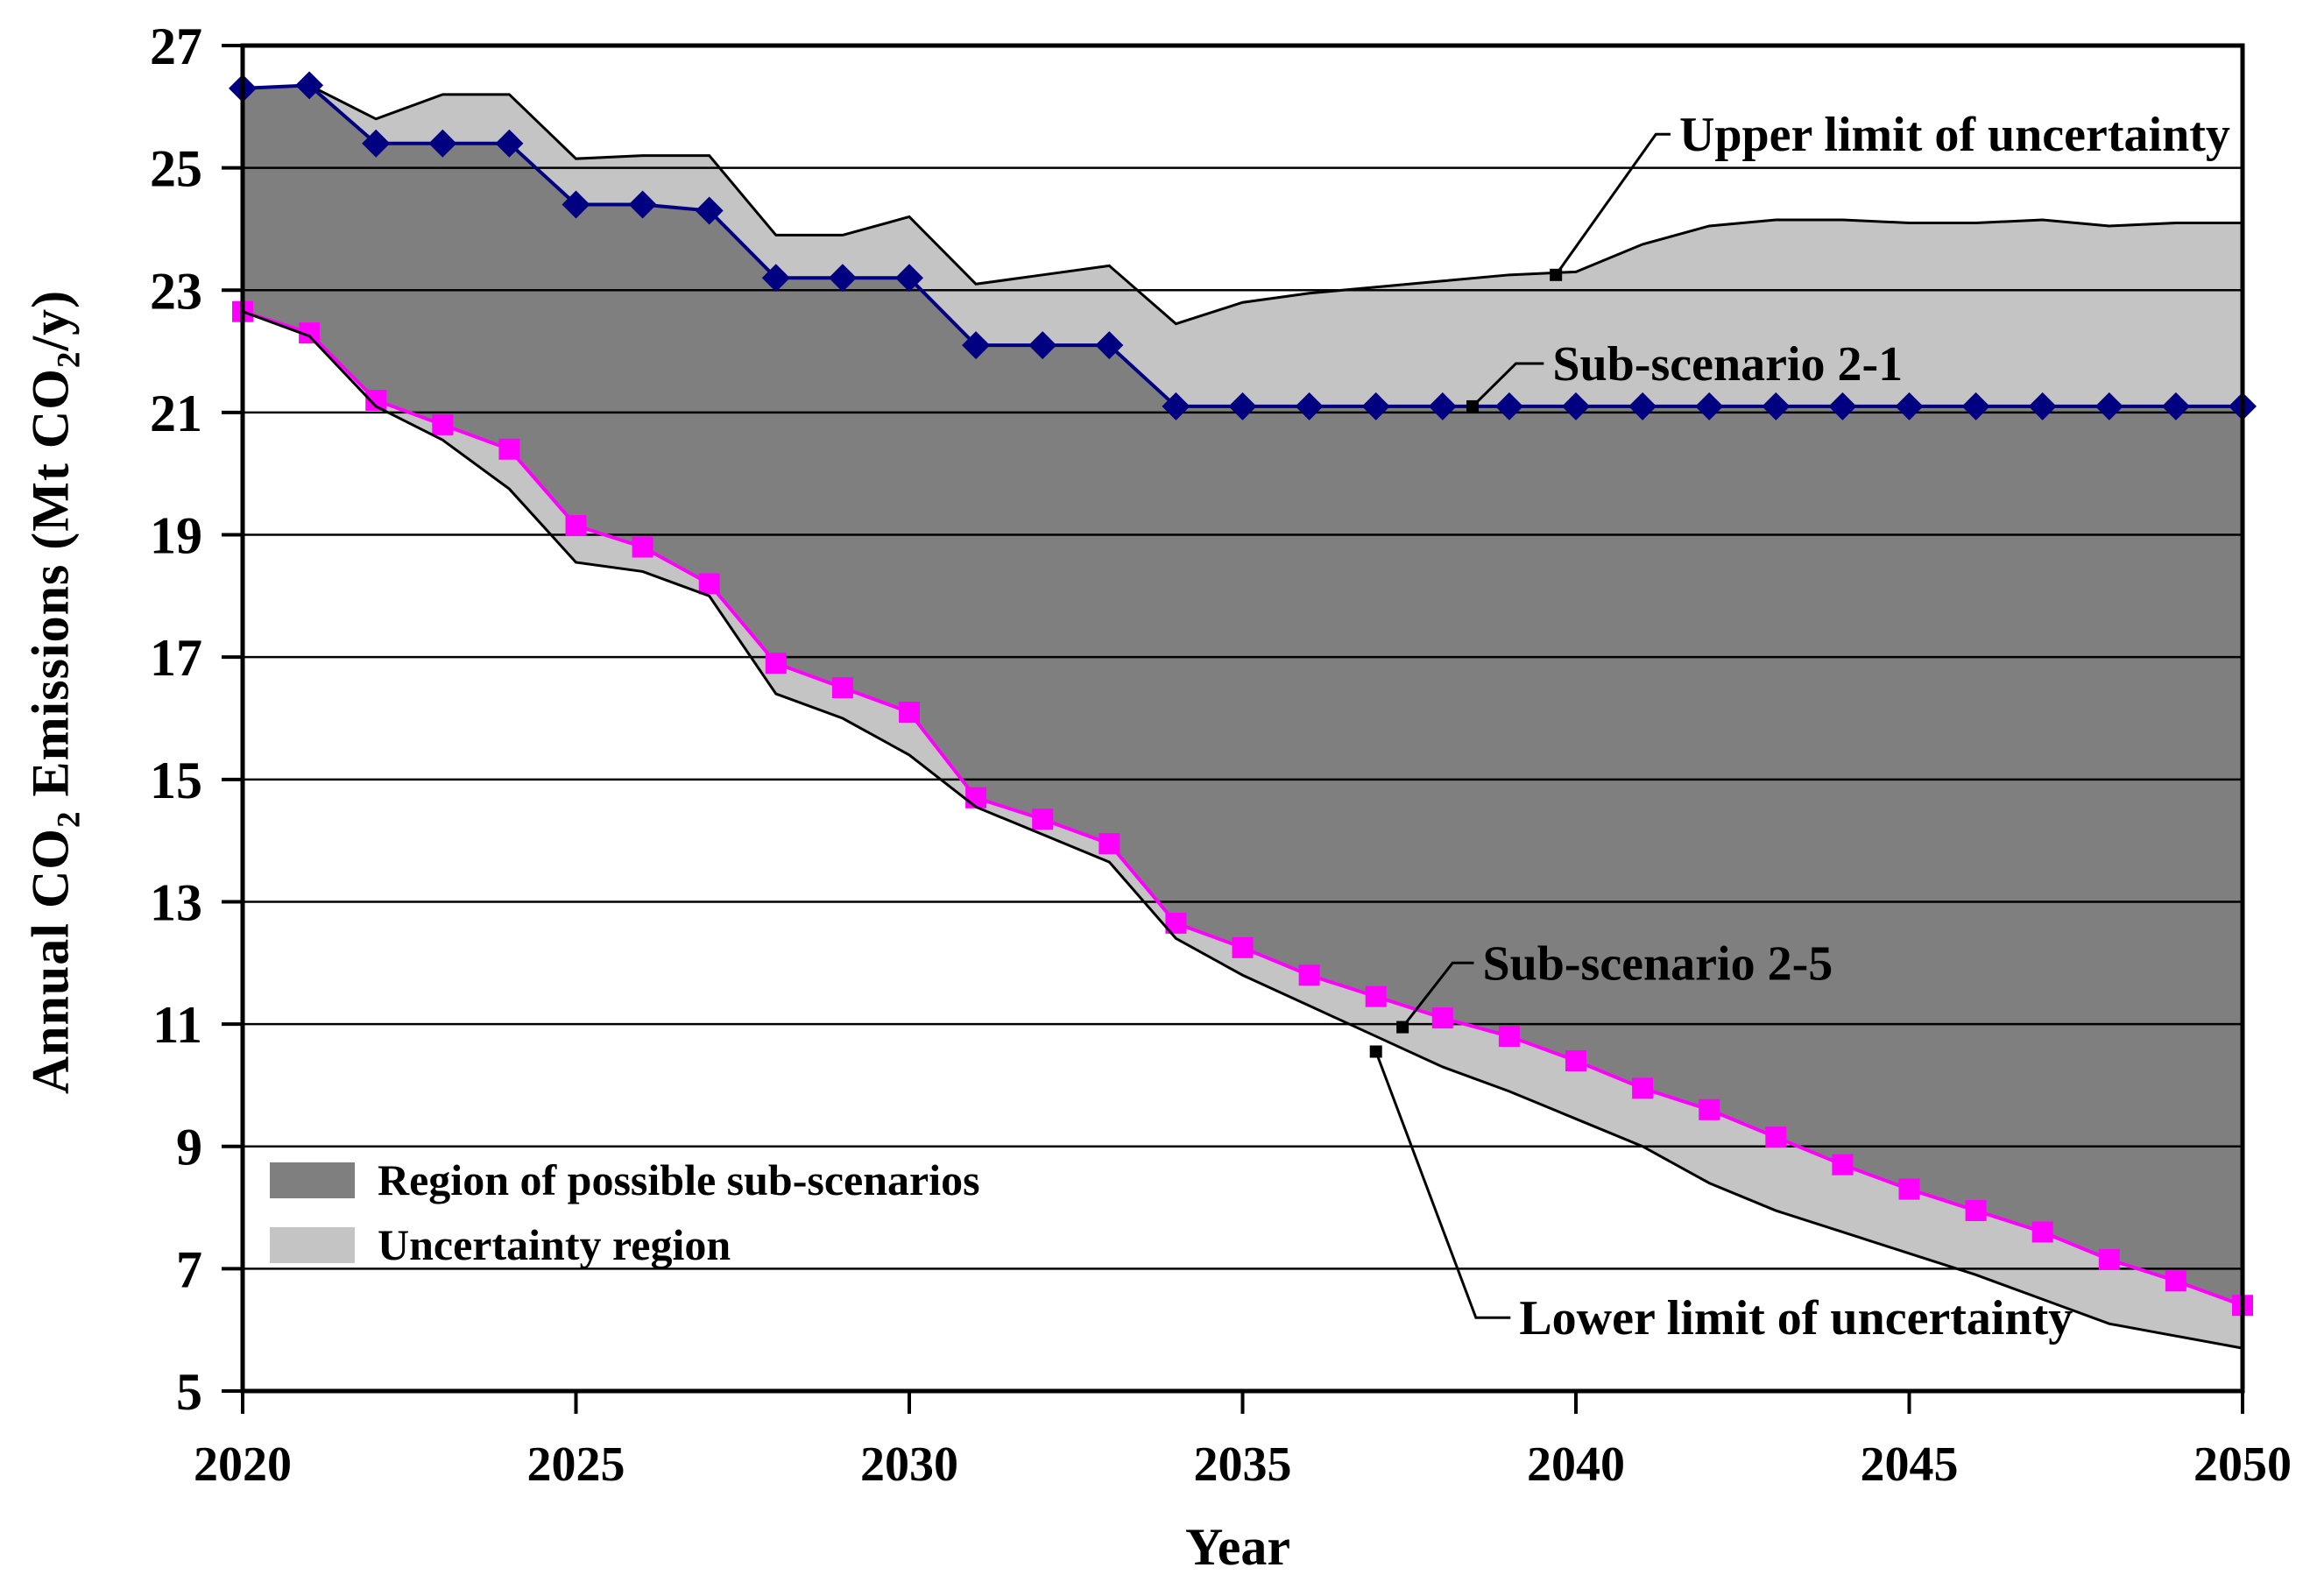 This screenshot has height=1596, width=2310. What do you see at coordinates (1954, 135) in the screenshot?
I see `annotation-label-upper-limit-of-uncertainty: Upper limit of uncertainty` at bounding box center [1954, 135].